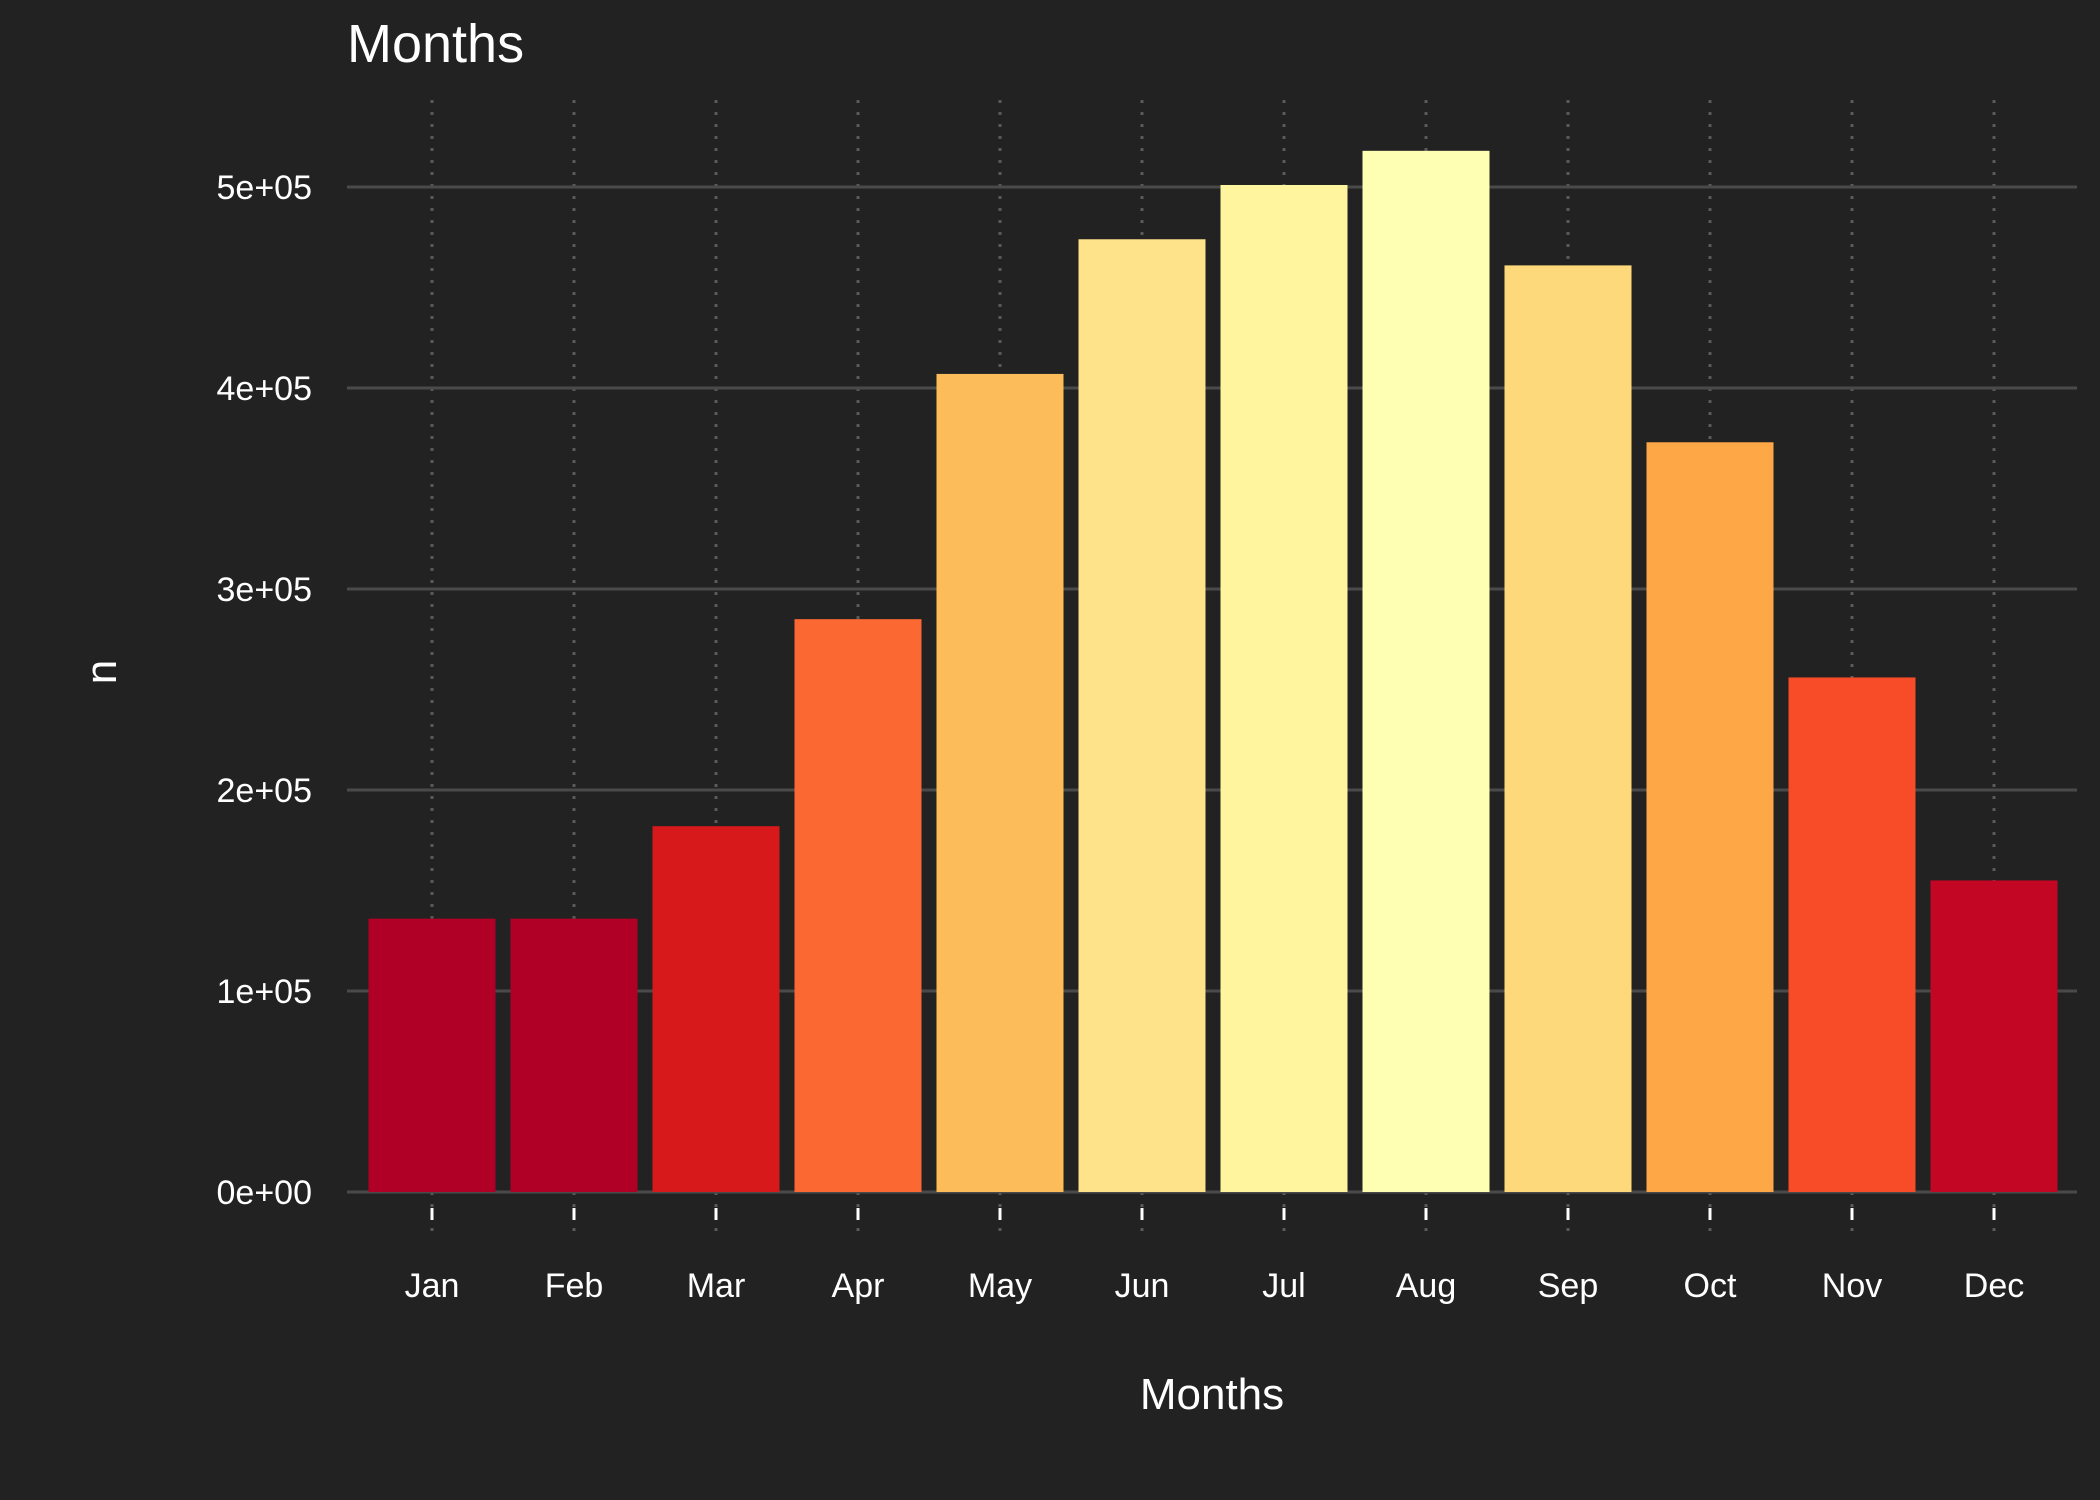 The height and width of the screenshot is (1500, 2100). What do you see at coordinates (1000, 1286) in the screenshot?
I see `x-tick-label-may: May` at bounding box center [1000, 1286].